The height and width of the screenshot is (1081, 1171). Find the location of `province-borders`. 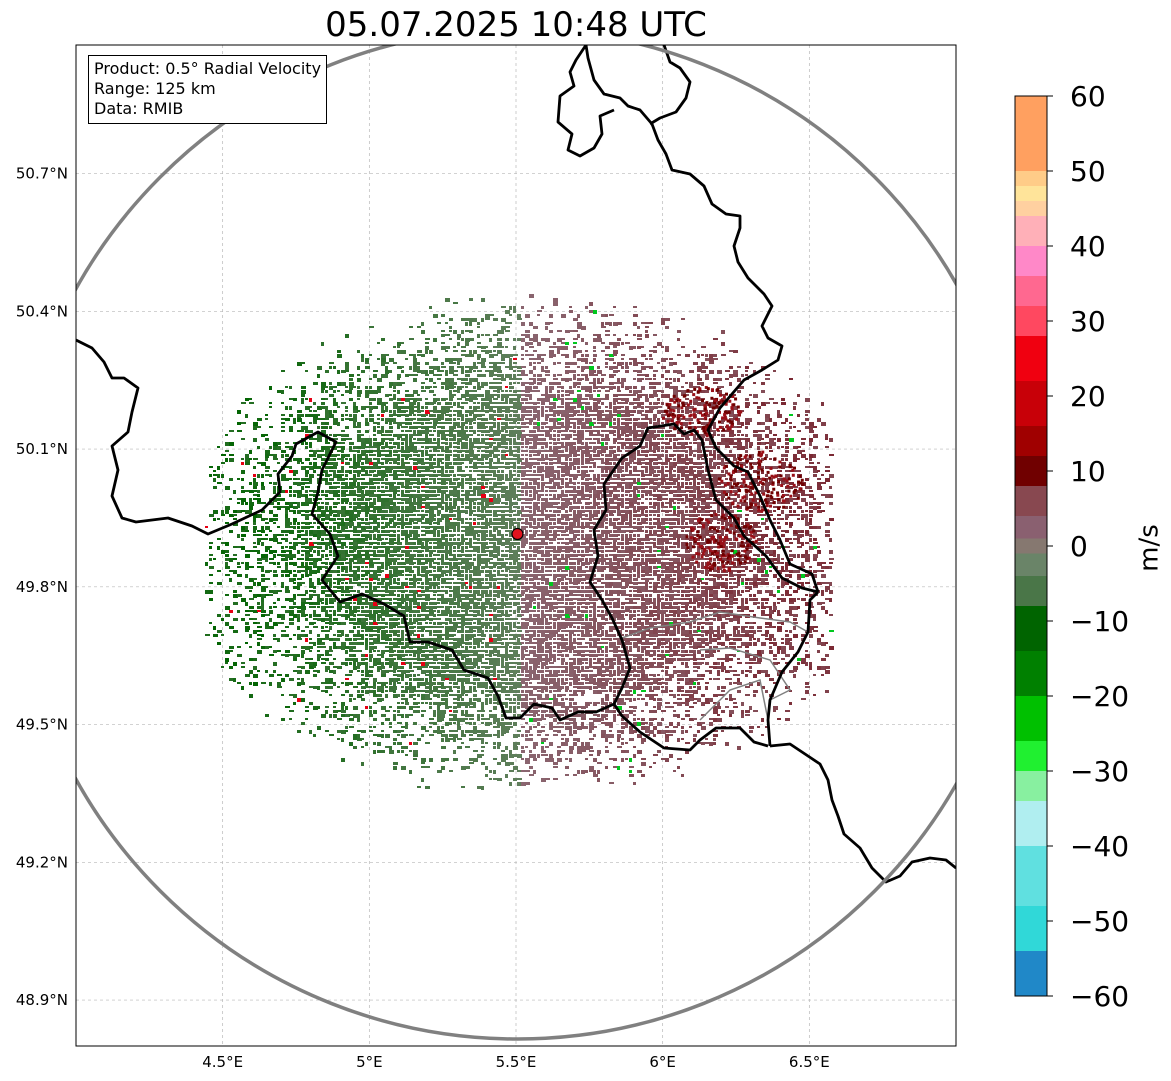

province-borders is located at coordinates (715, 666).